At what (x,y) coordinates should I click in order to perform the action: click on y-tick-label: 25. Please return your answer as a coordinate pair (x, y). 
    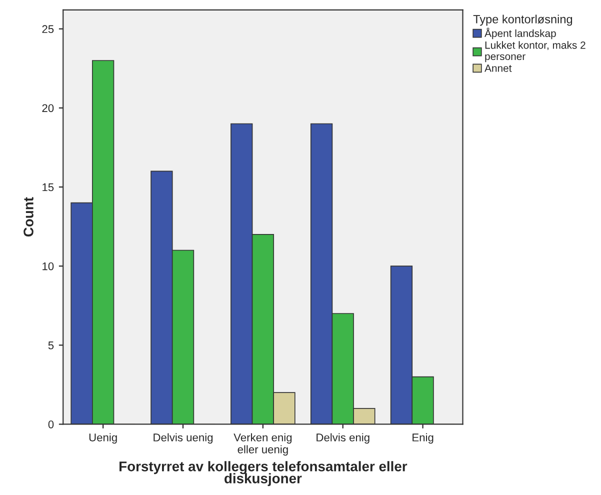
    Looking at the image, I should click on (48, 29).